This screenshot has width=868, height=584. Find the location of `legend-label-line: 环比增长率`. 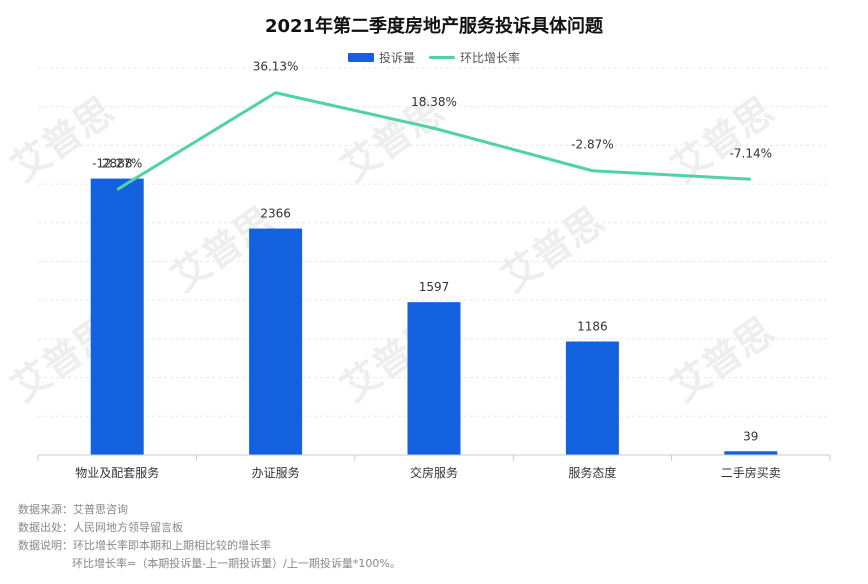

legend-label-line: 环比增长率 is located at coordinates (490, 58).